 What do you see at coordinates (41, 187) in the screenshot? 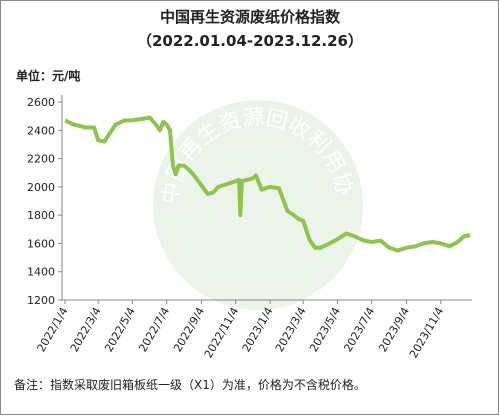
I see `y-tick-label: 2000` at bounding box center [41, 187].